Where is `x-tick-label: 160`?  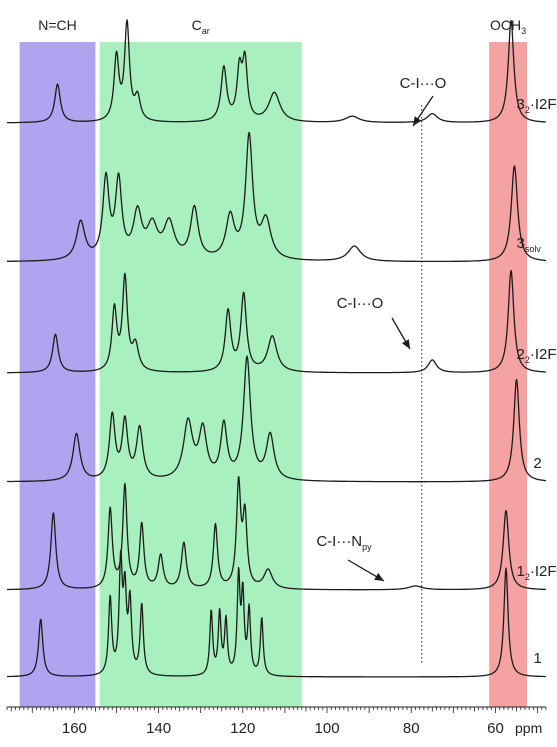
x-tick-label: 160 is located at coordinates (74, 728).